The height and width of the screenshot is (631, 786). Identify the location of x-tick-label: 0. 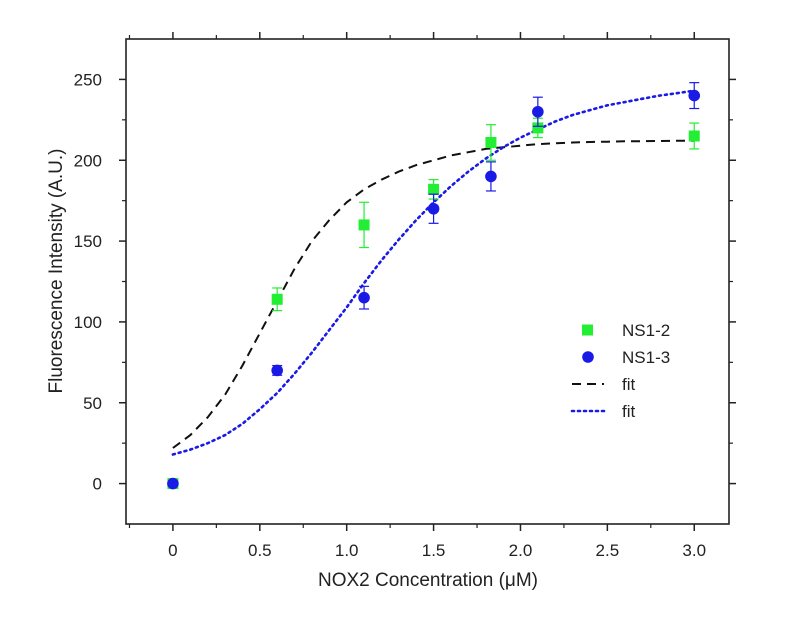
(172, 550).